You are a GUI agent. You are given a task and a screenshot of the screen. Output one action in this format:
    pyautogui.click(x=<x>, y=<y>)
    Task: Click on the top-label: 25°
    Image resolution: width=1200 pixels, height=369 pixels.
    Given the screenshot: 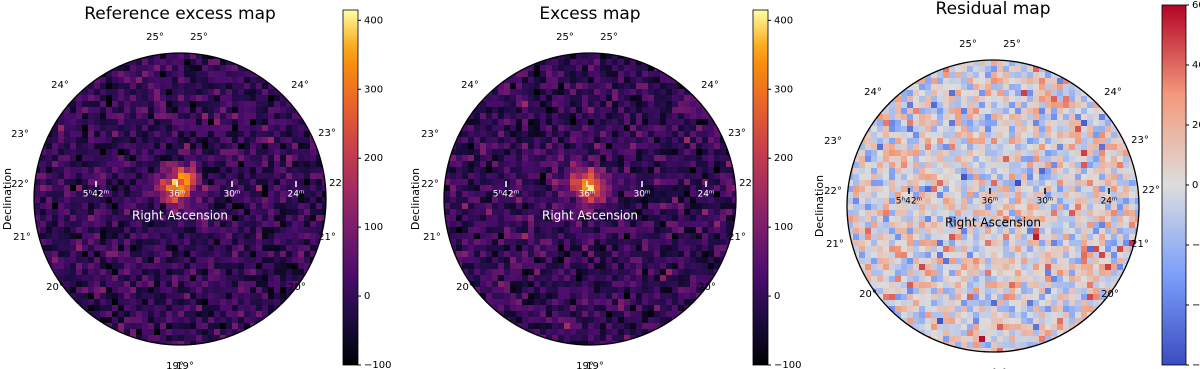 What is the action you would take?
    pyautogui.click(x=155, y=37)
    